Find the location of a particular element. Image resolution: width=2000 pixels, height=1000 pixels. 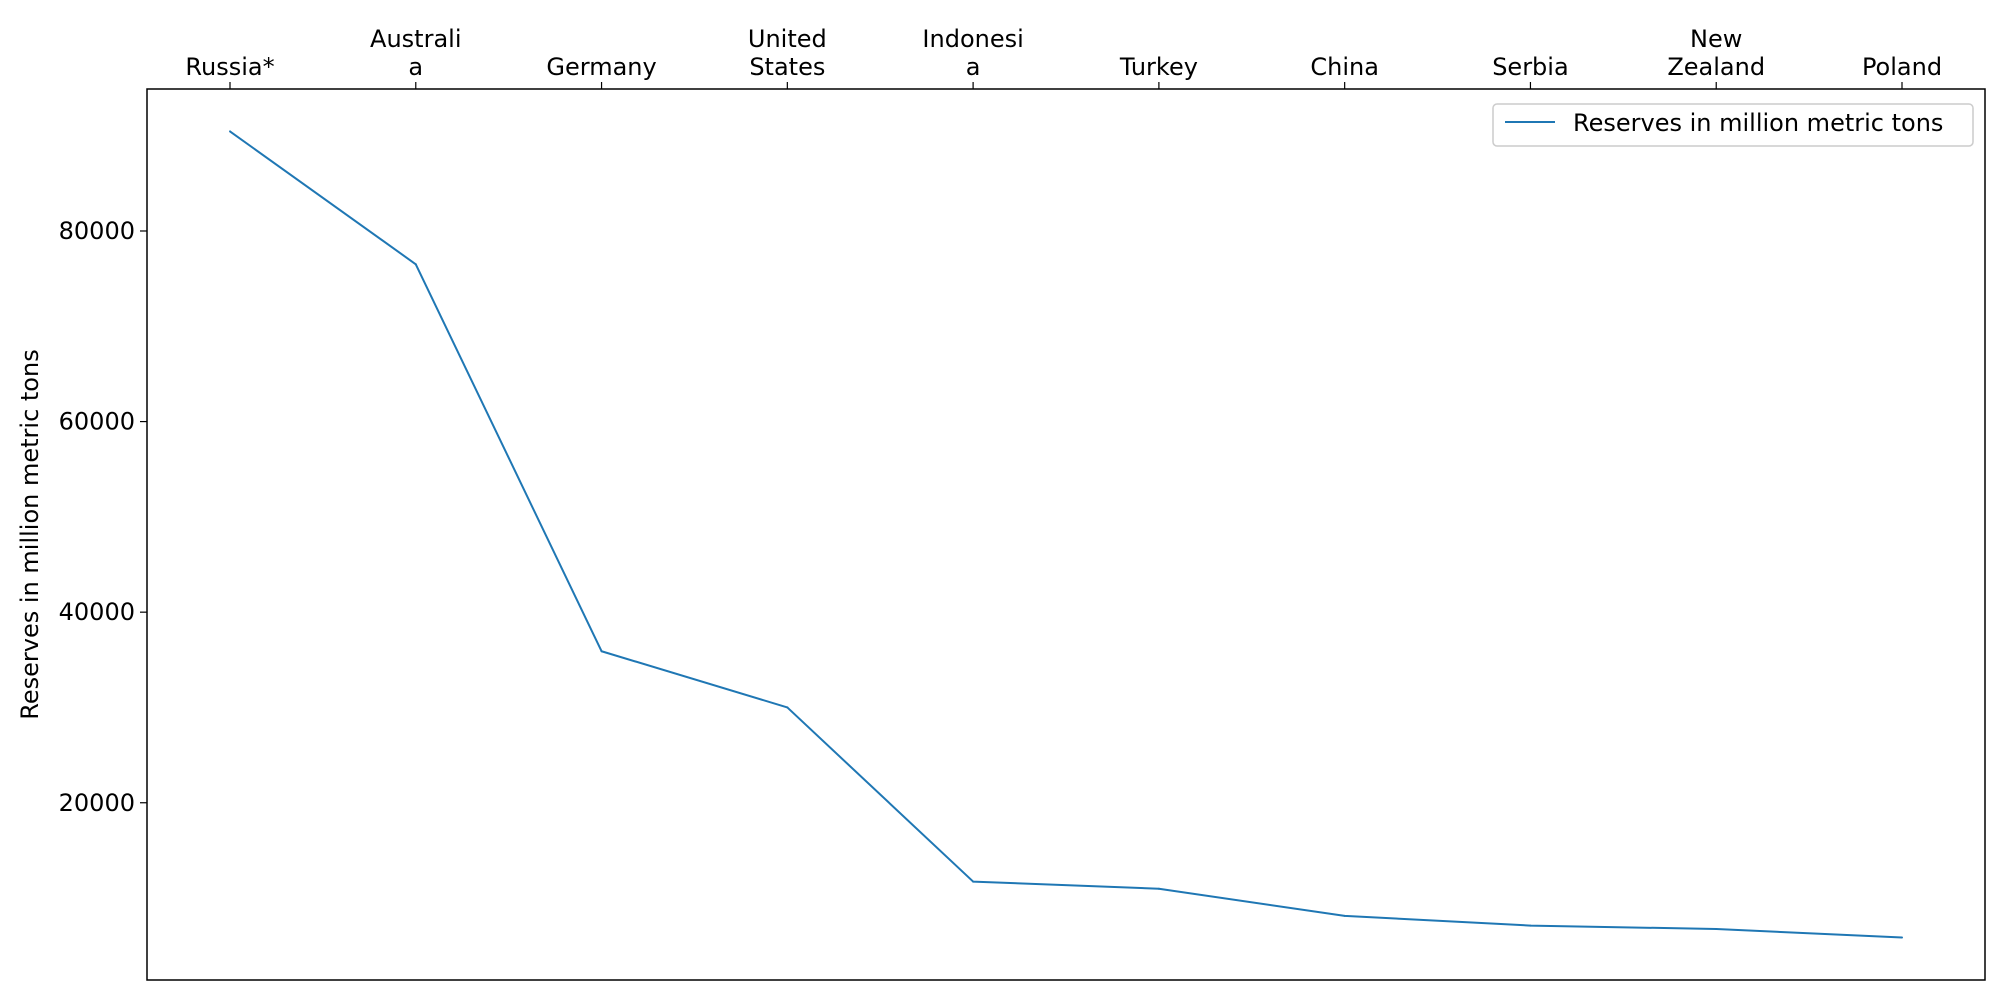

x-tick-label: United States is located at coordinates (787, 53).